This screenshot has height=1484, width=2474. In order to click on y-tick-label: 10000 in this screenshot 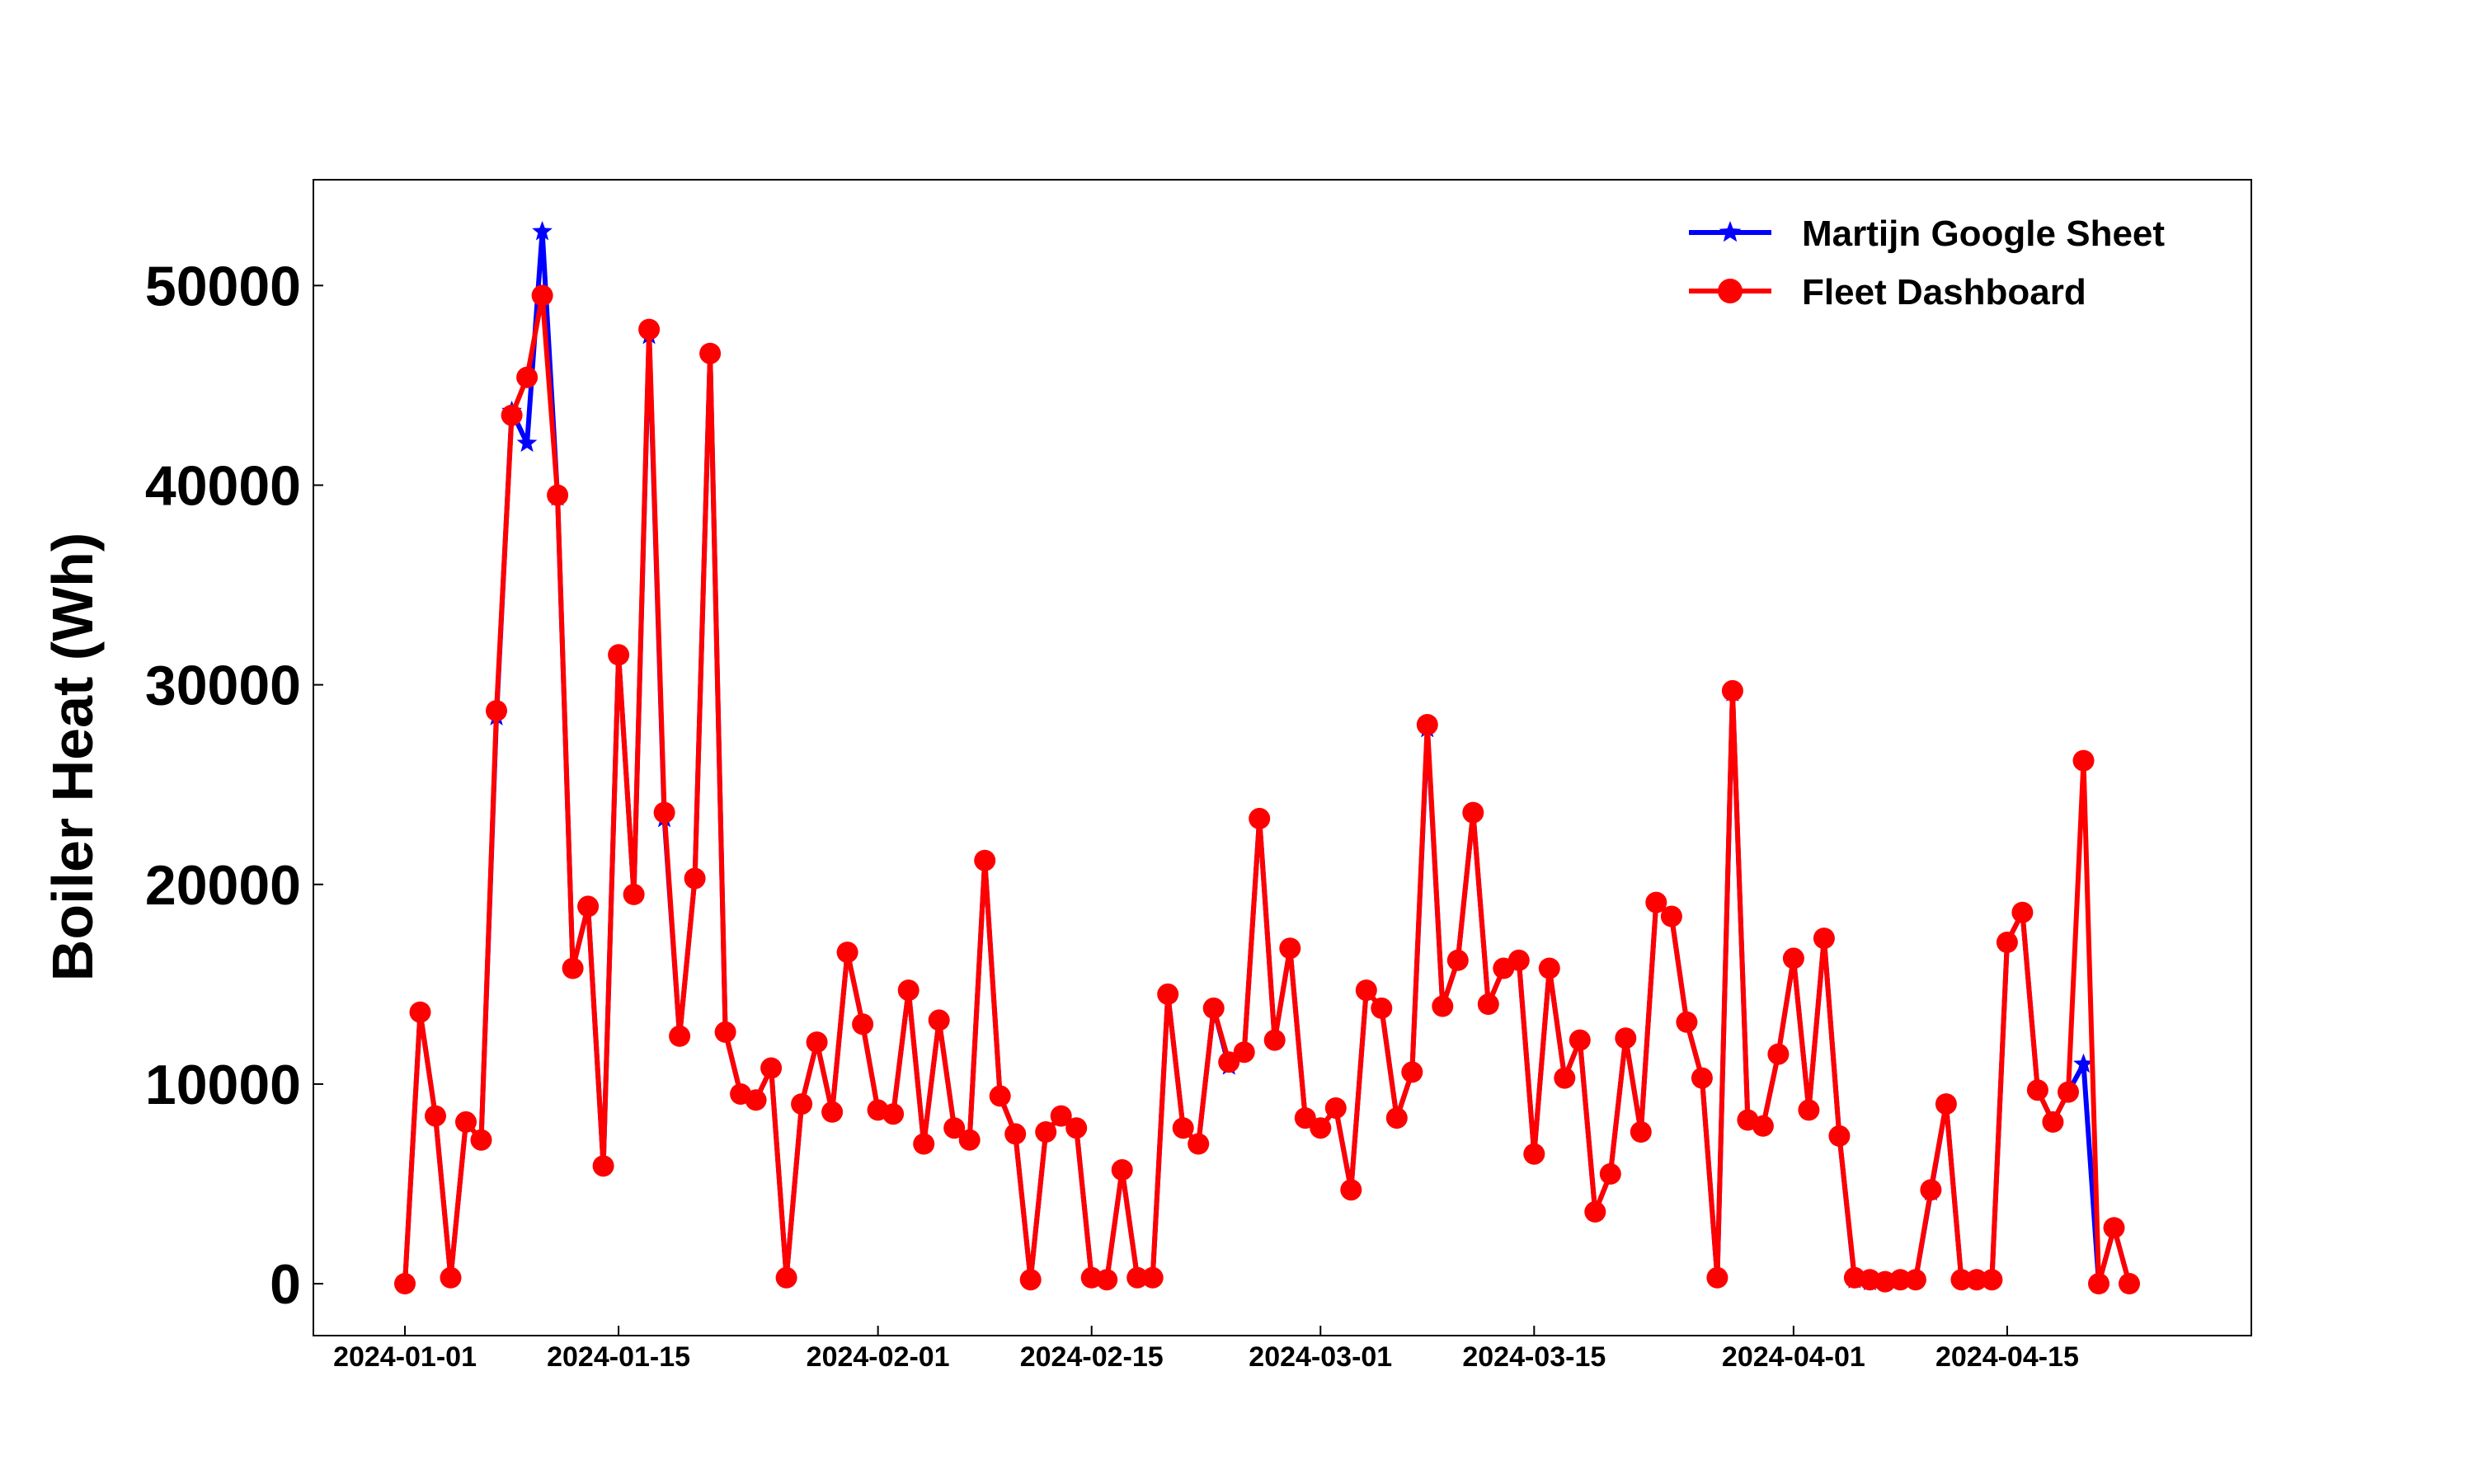, I will do `click(223, 1085)`.